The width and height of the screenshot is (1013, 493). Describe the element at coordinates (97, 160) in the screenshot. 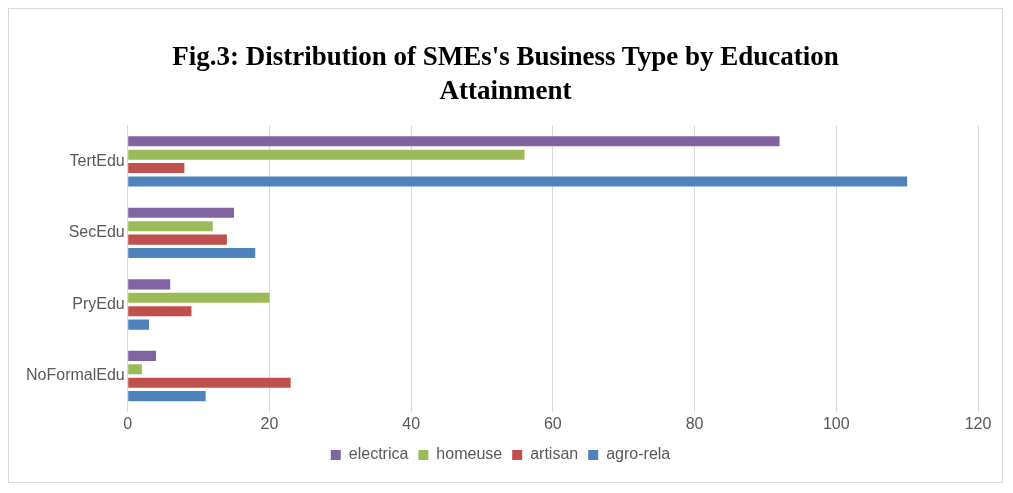

I see `y-tick-label: TertEdu` at that location.